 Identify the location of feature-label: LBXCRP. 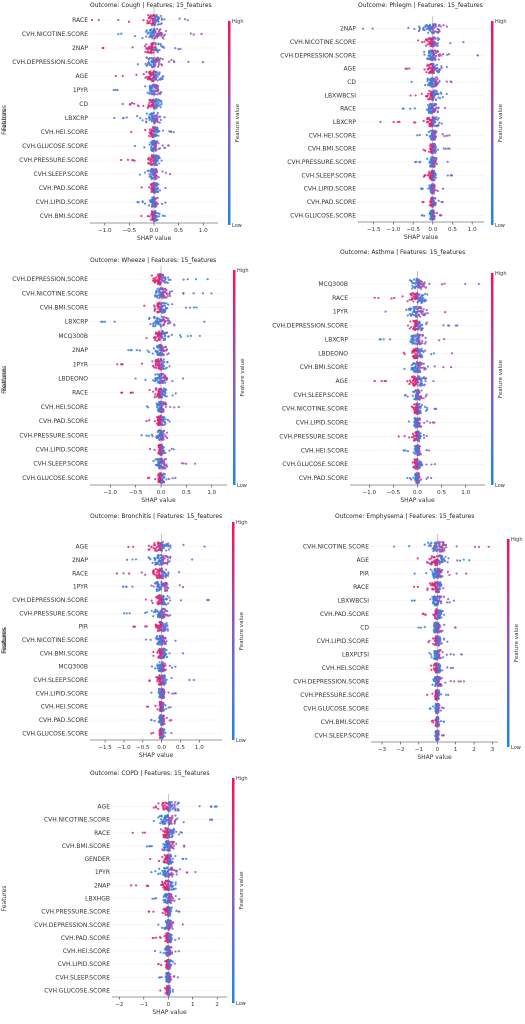
(76, 118).